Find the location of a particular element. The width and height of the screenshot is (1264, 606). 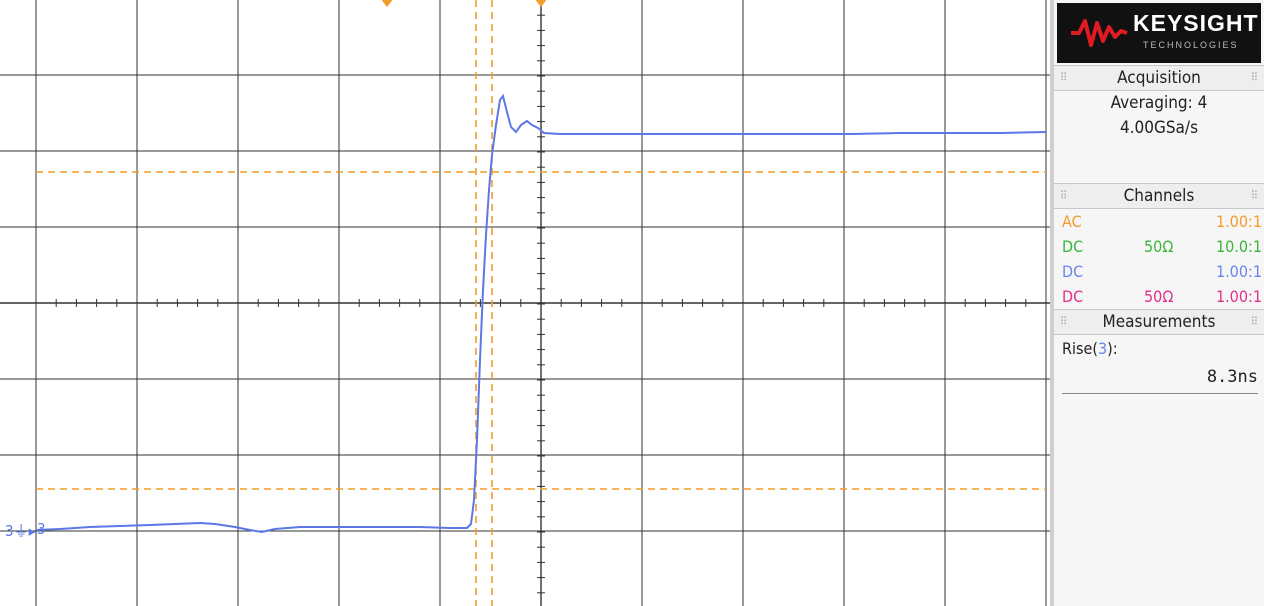

ground-symbol-icon: ⏚▸ is located at coordinates (24, 531).